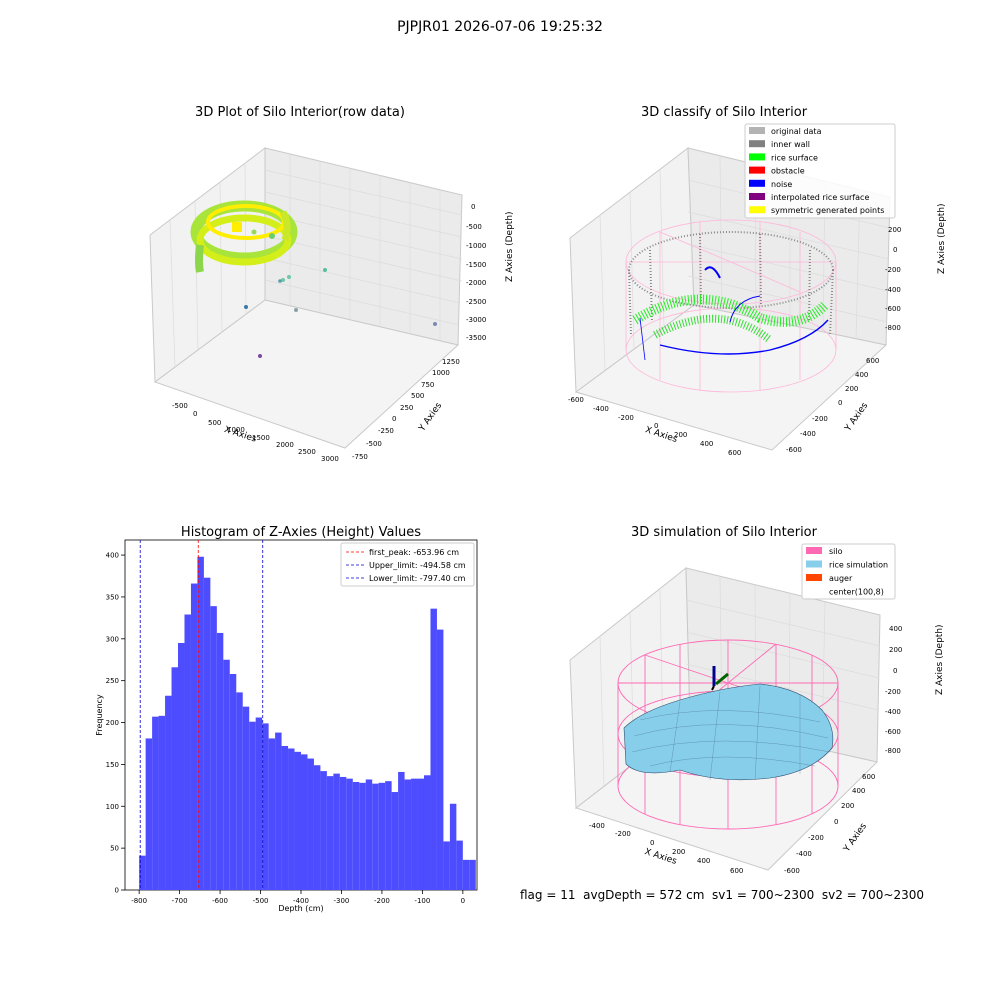 This screenshot has width=1000, height=1000. Describe the element at coordinates (476, 246) in the screenshot. I see `svg-text: -1000` at that location.